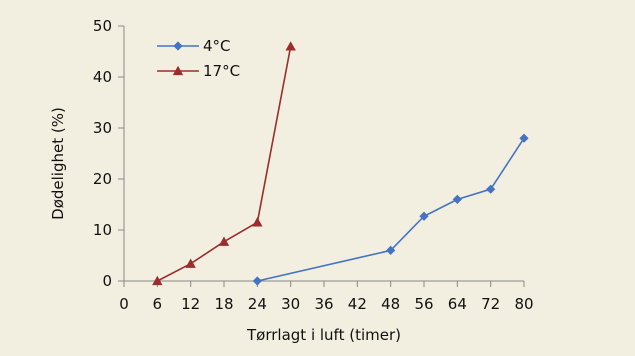 Image resolution: width=635 pixels, height=356 pixels. I want to click on legend-label: 17°C, so click(221, 71).